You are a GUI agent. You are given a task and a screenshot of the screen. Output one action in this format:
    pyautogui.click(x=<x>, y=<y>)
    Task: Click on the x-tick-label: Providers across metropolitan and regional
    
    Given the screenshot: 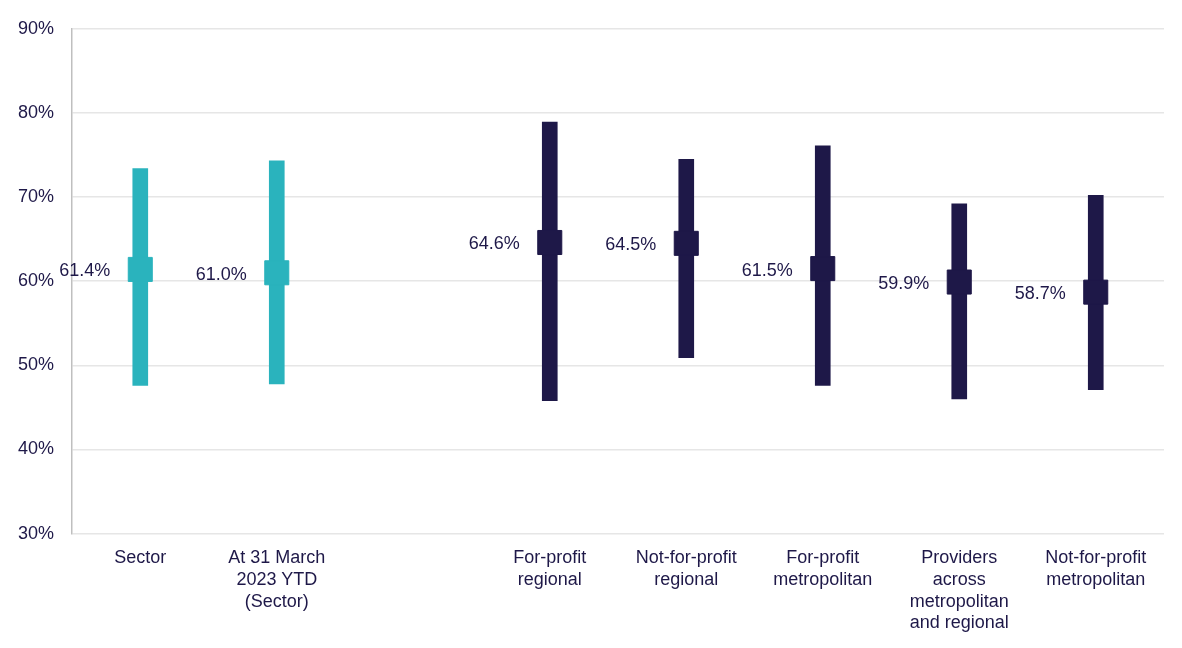 What is the action you would take?
    pyautogui.click(x=959, y=590)
    